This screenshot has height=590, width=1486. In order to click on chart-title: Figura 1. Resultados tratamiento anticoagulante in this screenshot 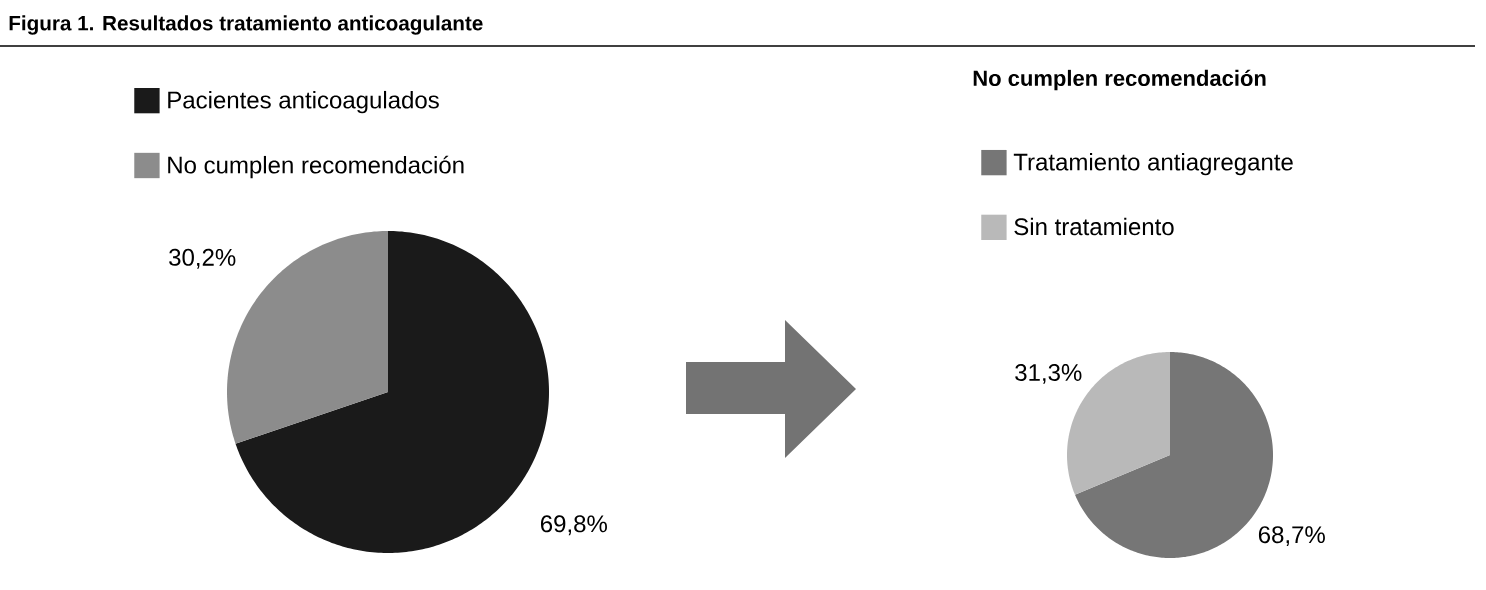, I will do `click(246, 25)`.